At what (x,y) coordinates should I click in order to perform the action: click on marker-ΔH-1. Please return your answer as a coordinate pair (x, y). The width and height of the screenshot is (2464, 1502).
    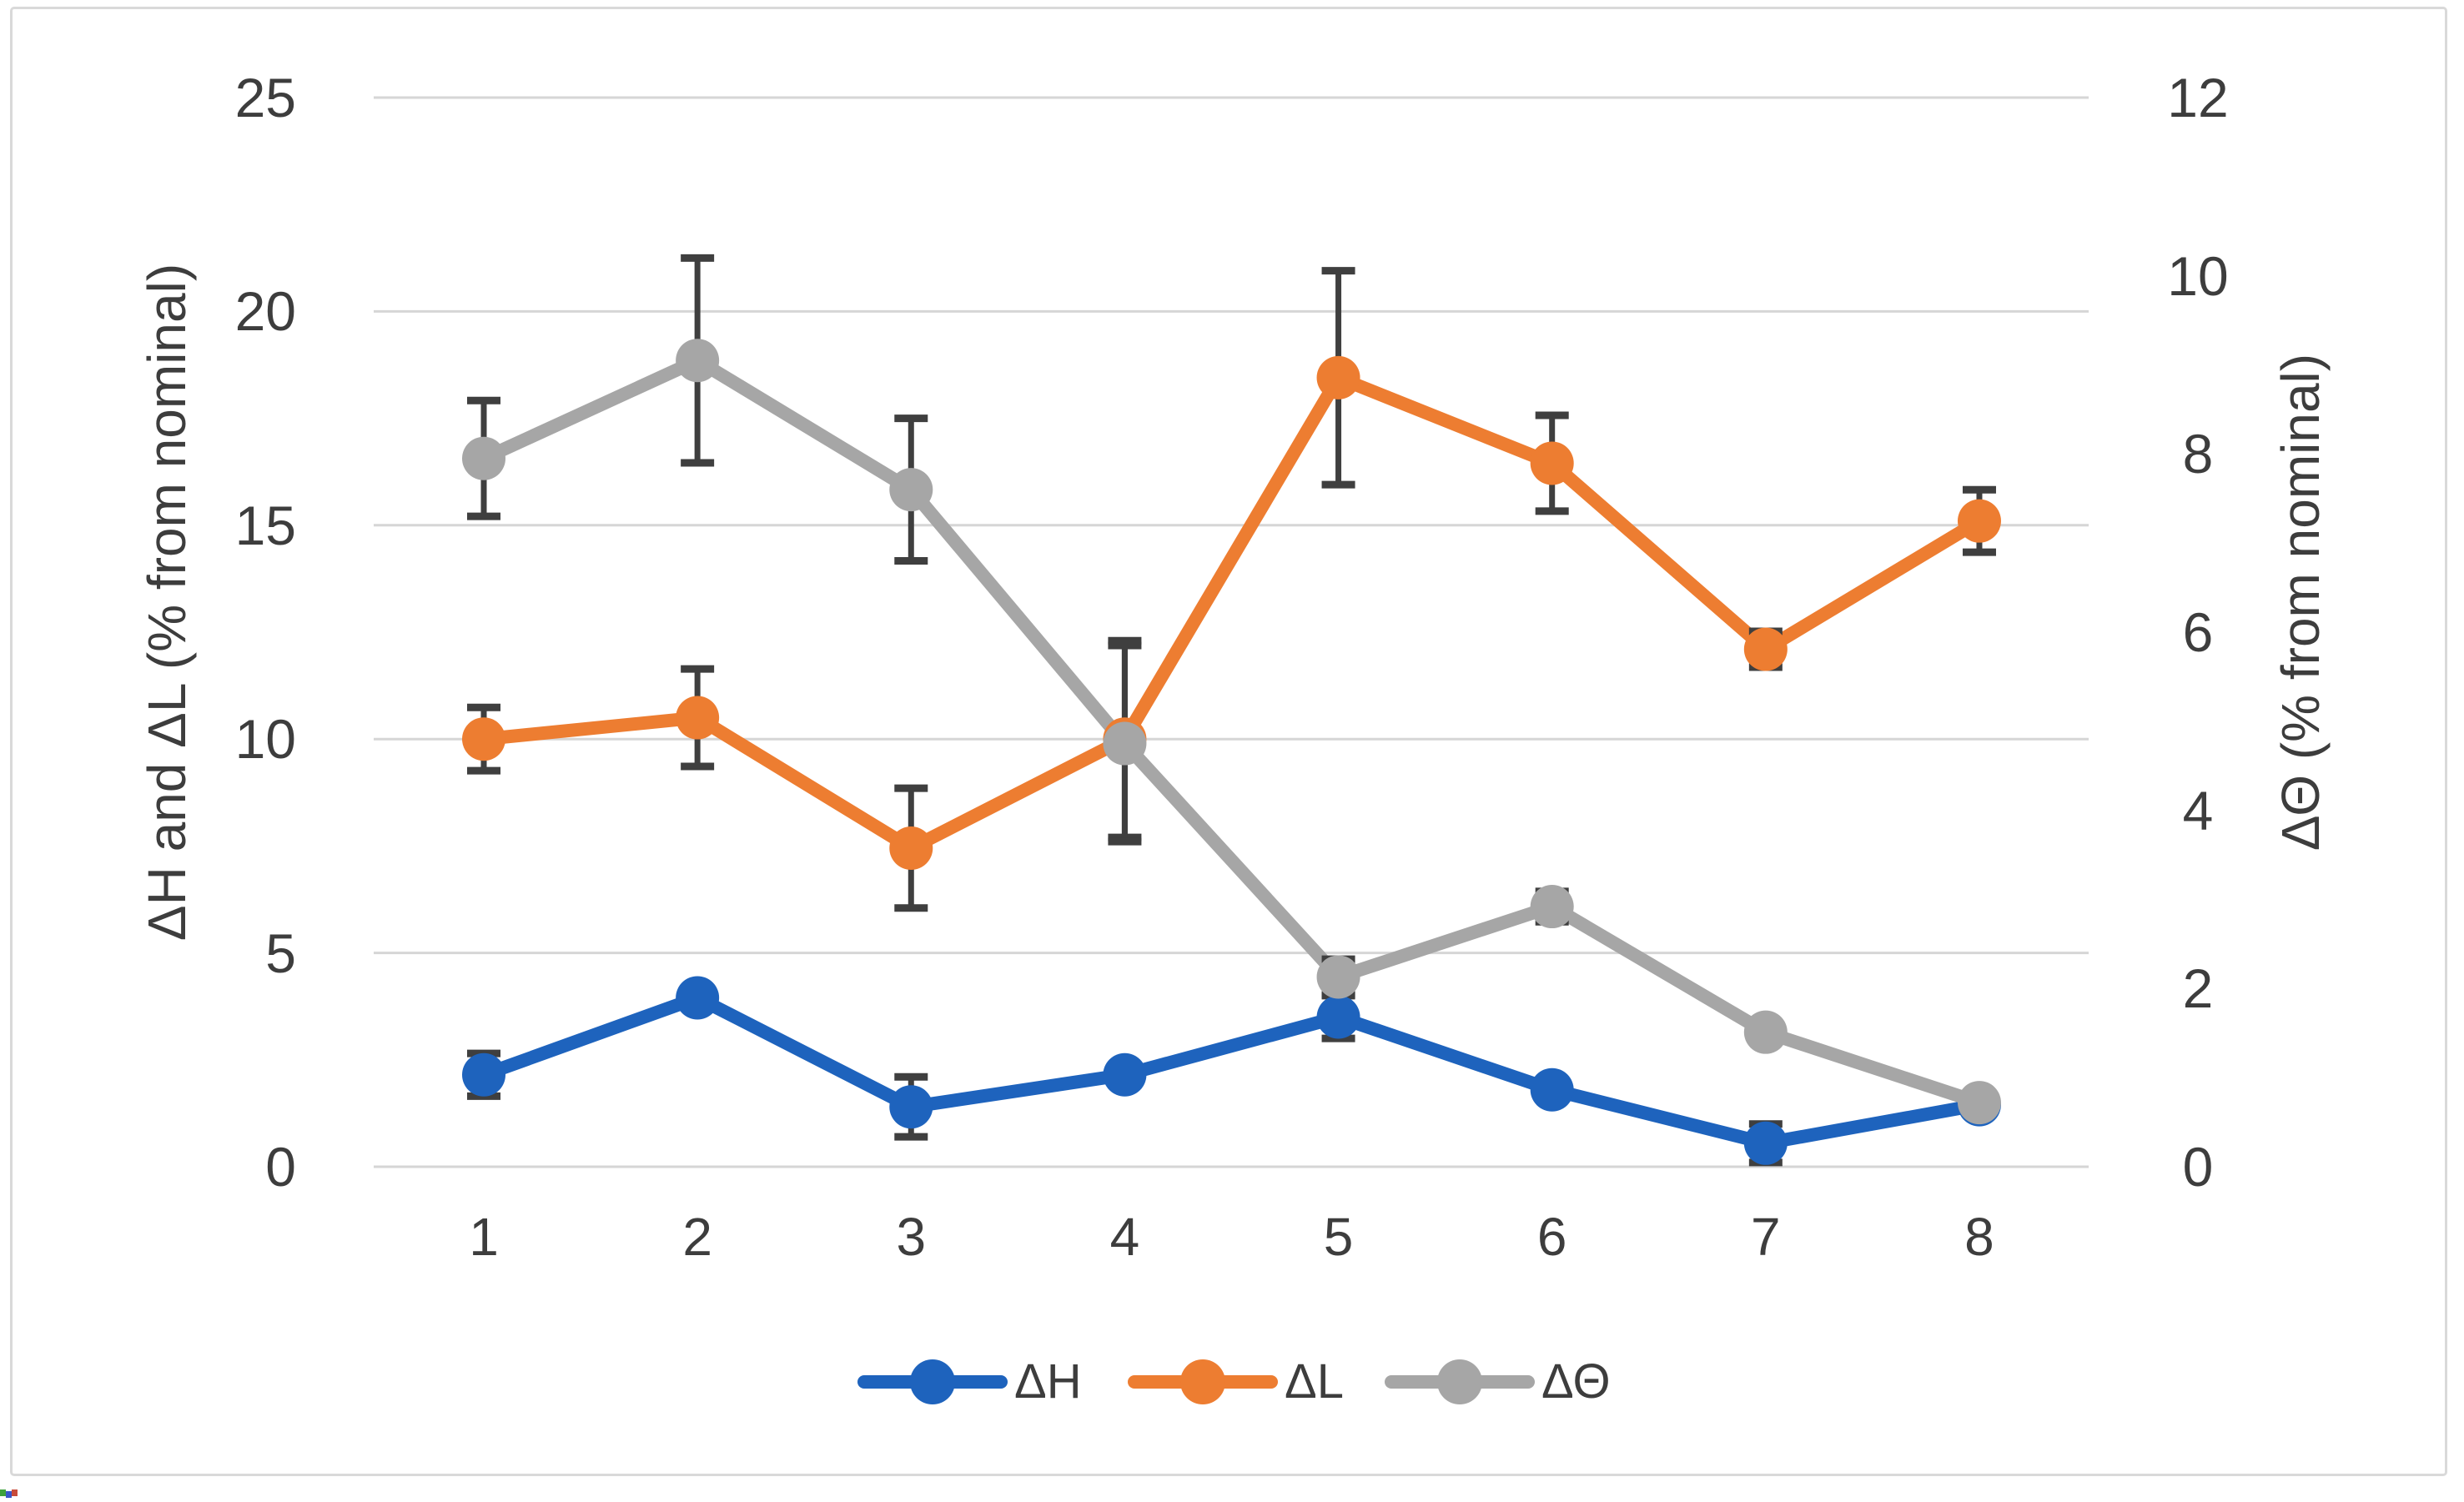
    Looking at the image, I should click on (483, 1075).